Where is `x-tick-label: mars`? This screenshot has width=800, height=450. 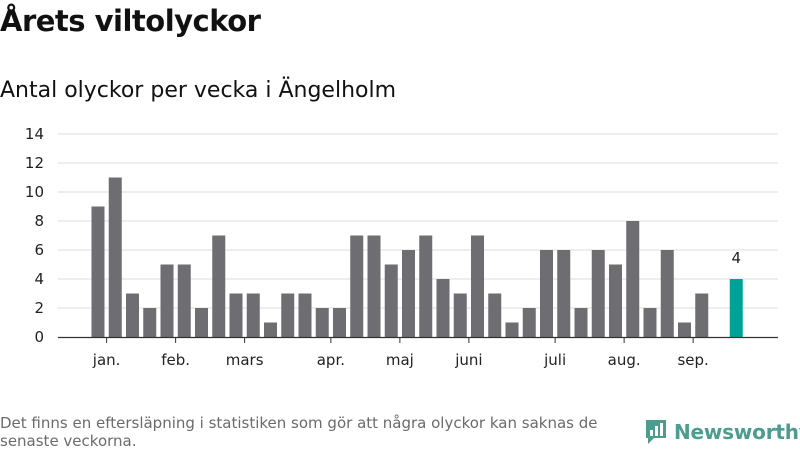
x-tick-label: mars is located at coordinates (245, 360).